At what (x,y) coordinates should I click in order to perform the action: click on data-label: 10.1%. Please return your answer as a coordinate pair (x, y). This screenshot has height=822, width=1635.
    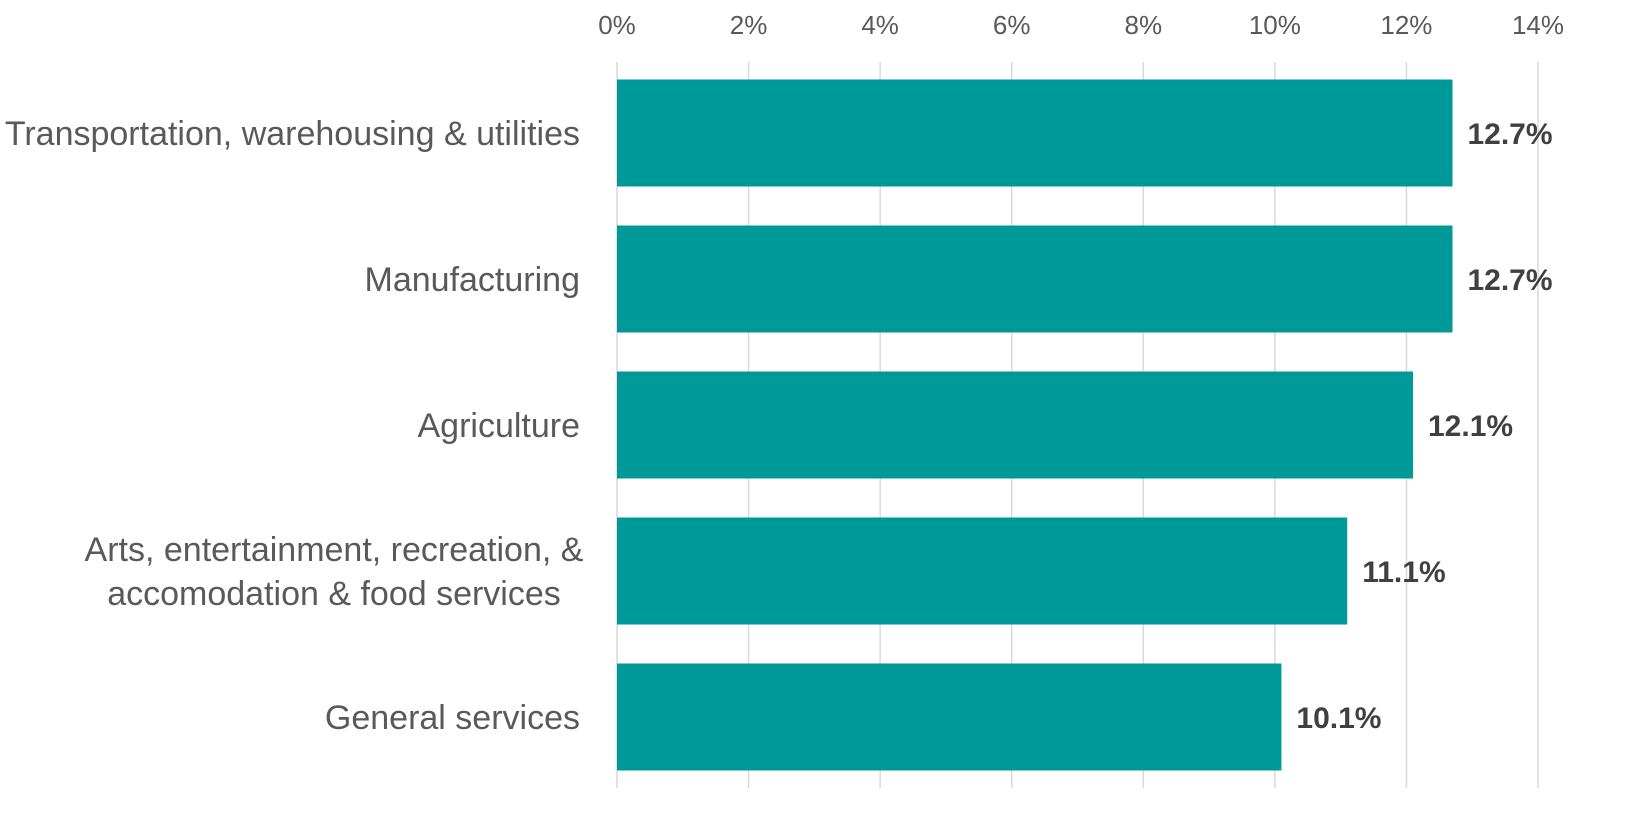
    Looking at the image, I should click on (1338, 718).